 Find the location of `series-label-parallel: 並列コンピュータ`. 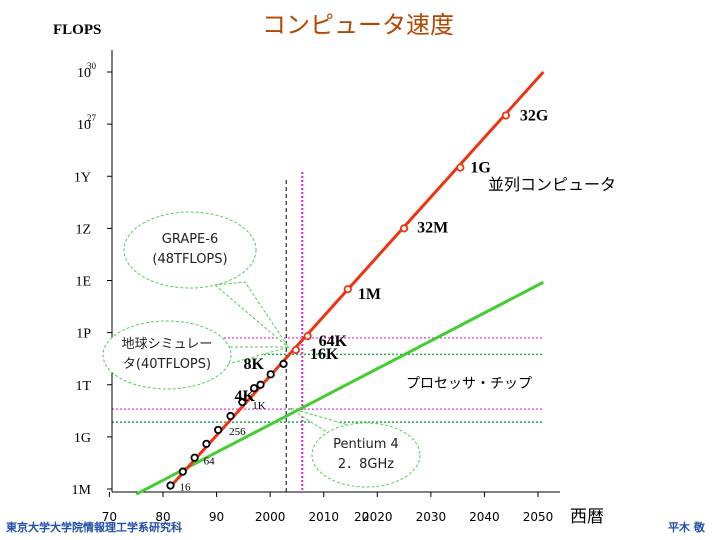

series-label-parallel: 並列コンピュータ is located at coordinates (552, 184).